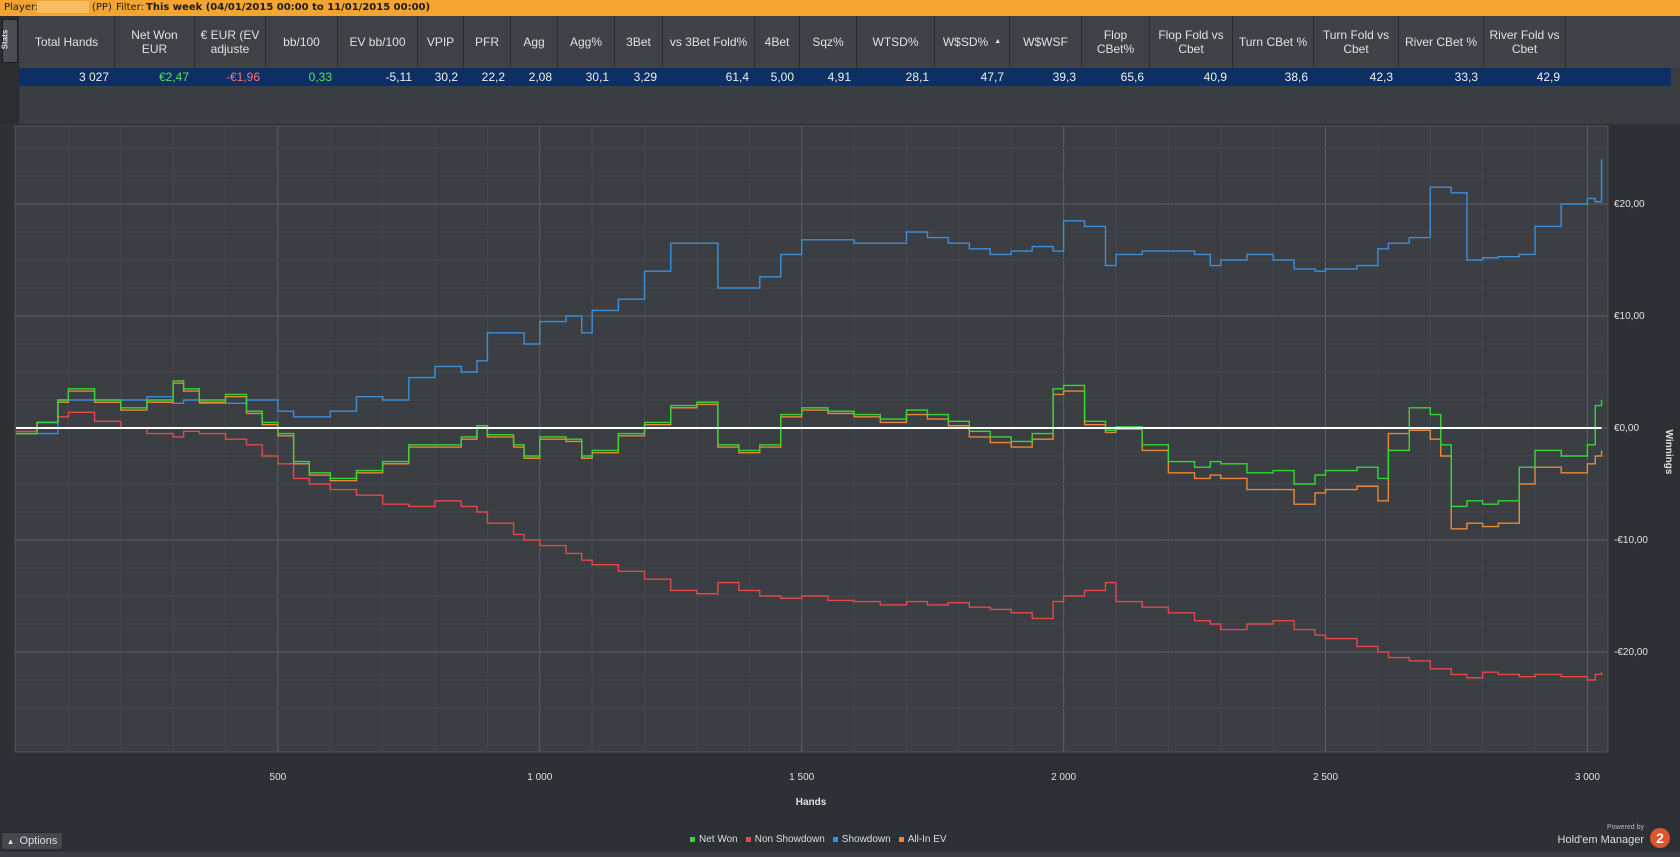 This screenshot has width=1680, height=857. What do you see at coordinates (828, 42) in the screenshot?
I see `stat-header-12: Sqz%` at bounding box center [828, 42].